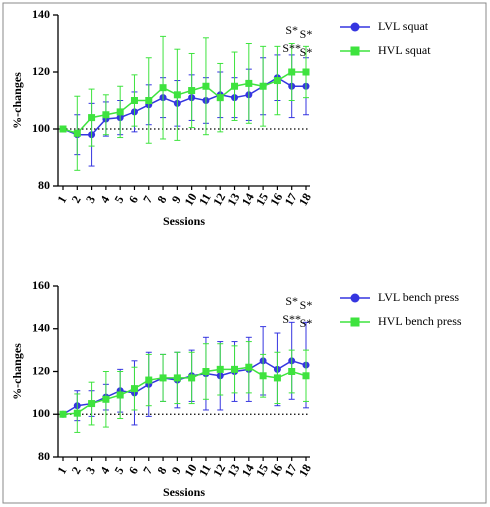  What do you see at coordinates (41, 285) in the screenshot?
I see `y-tick-label: 160` at bounding box center [41, 285].